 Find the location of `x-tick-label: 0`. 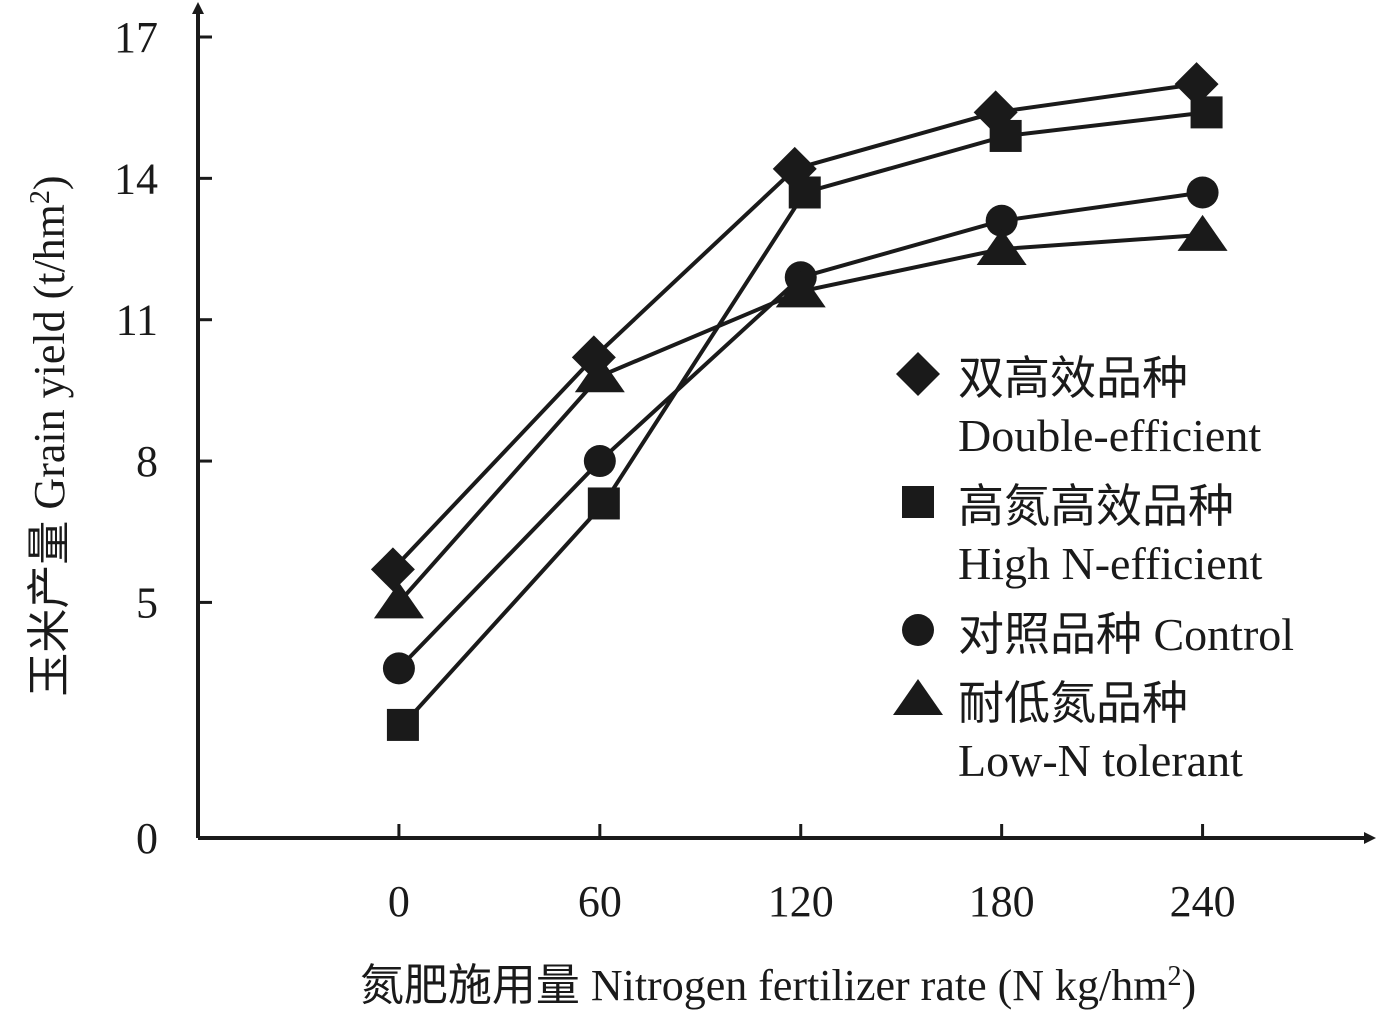

x-tick-label: 0 is located at coordinates (399, 901).